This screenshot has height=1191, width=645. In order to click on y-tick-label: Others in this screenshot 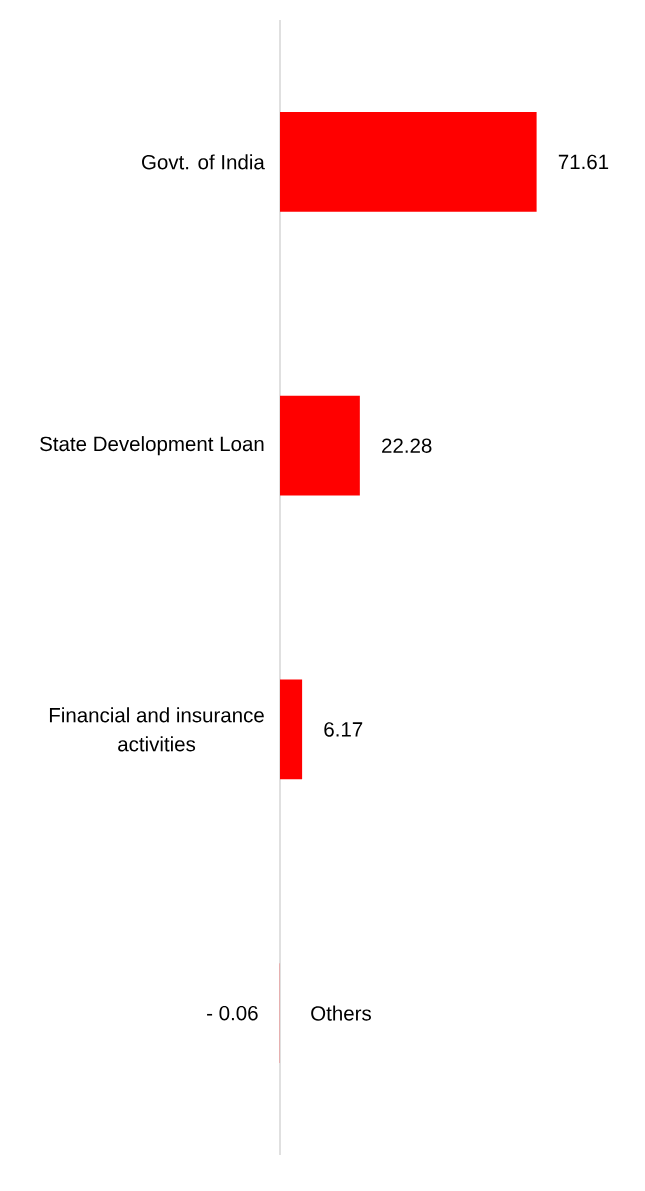, I will do `click(341, 1013)`.